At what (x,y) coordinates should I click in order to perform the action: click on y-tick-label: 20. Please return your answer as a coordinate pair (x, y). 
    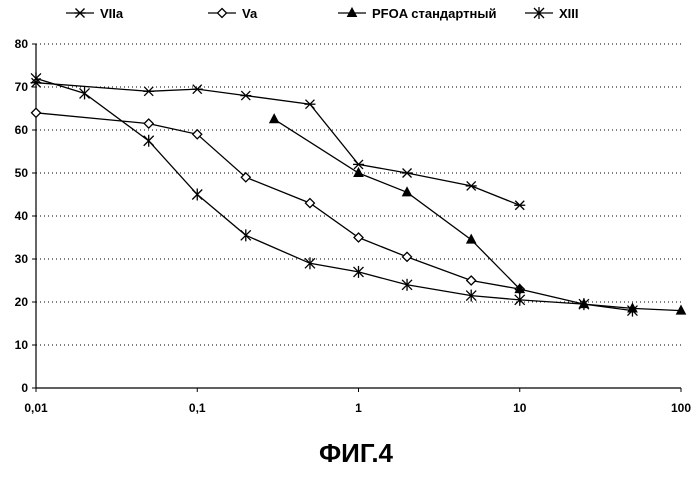
    Looking at the image, I should click on (22, 302).